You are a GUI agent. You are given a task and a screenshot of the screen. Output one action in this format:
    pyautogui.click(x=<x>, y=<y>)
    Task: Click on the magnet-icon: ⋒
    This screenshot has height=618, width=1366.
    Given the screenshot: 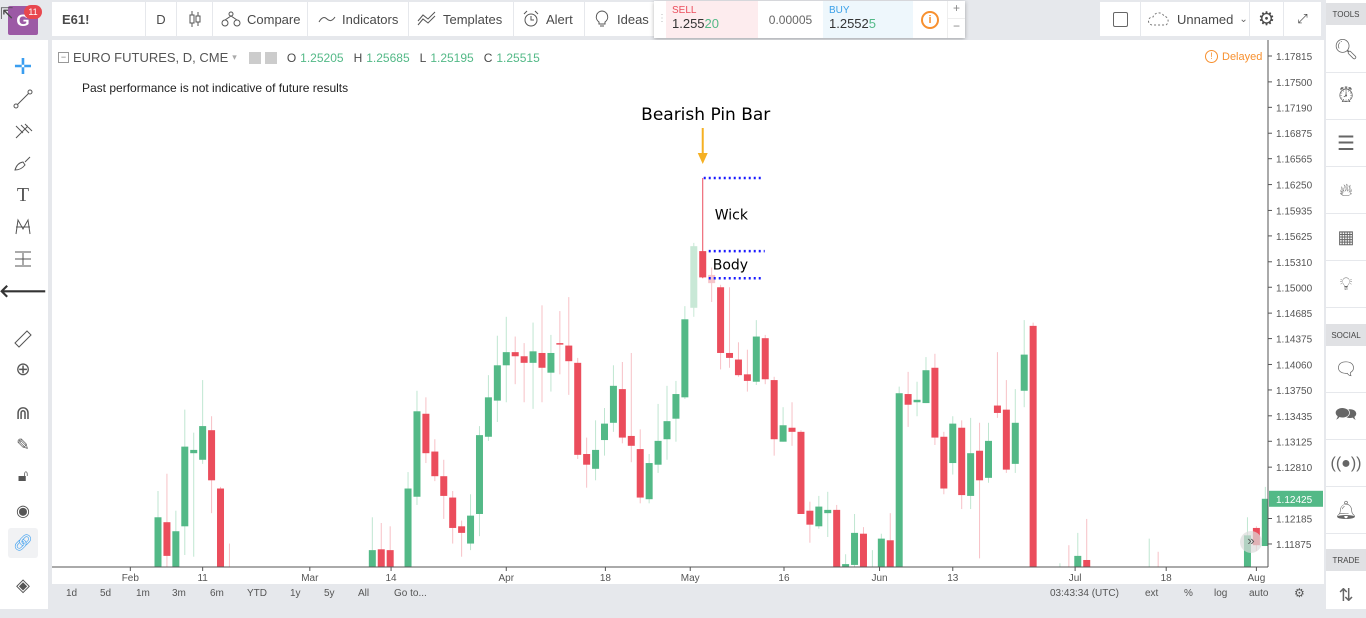 What is the action you would take?
    pyautogui.click(x=23, y=412)
    